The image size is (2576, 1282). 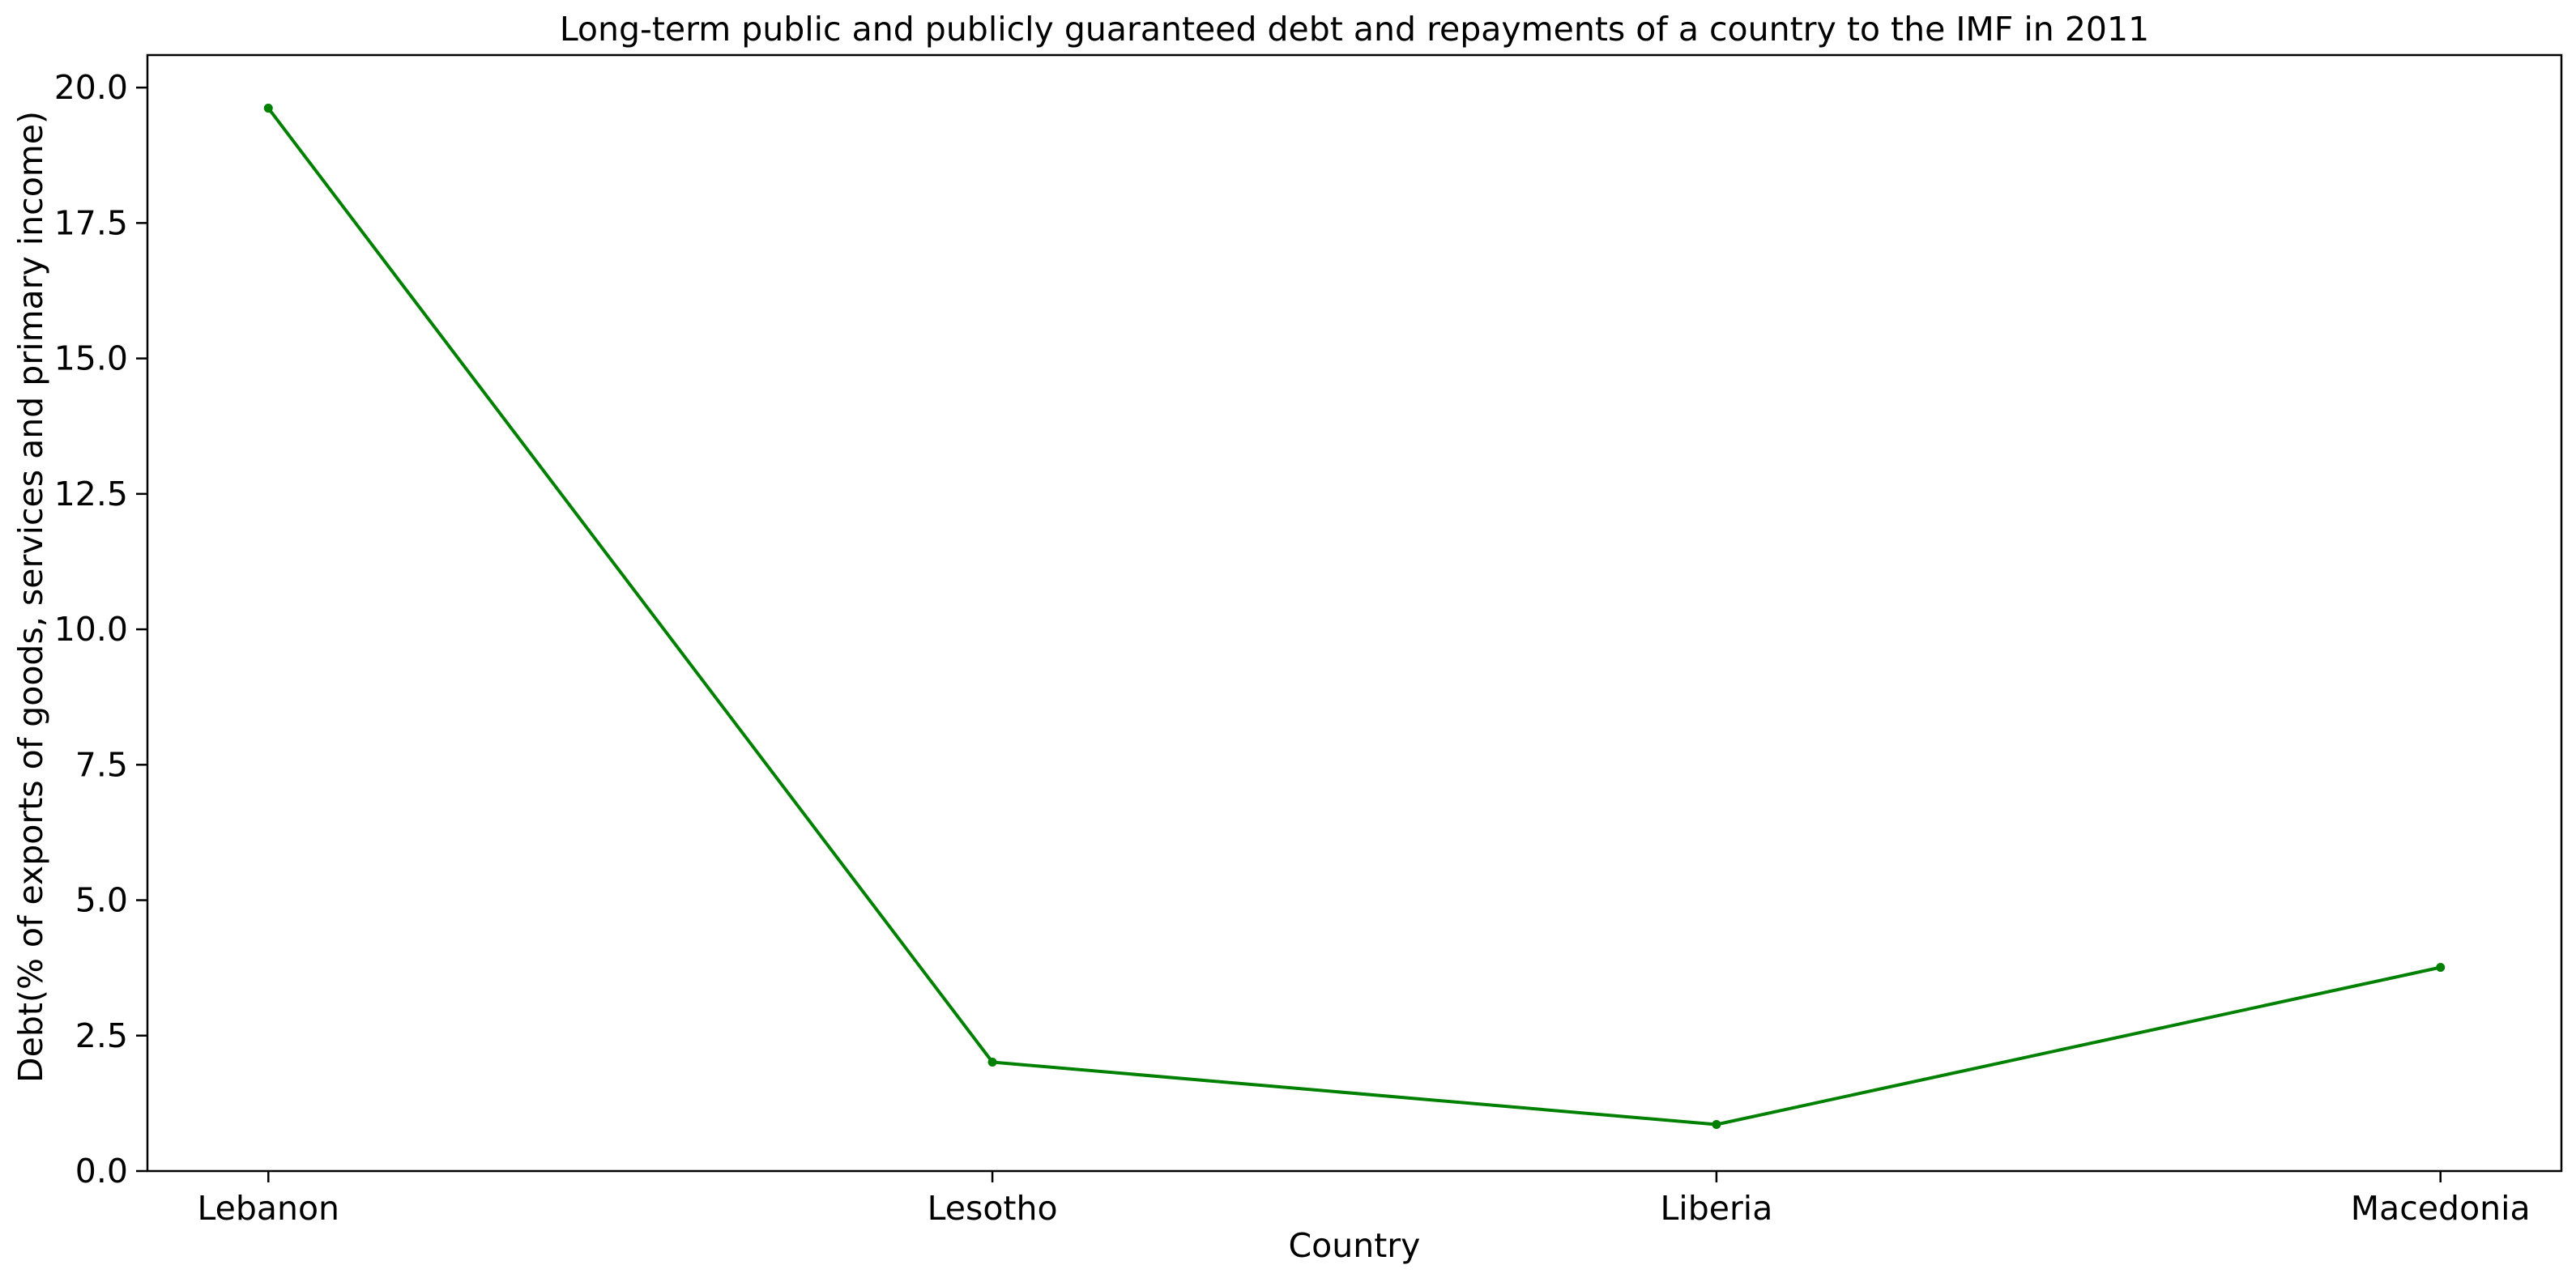 I want to click on x-tick-label: Liberia, so click(x=1716, y=1208).